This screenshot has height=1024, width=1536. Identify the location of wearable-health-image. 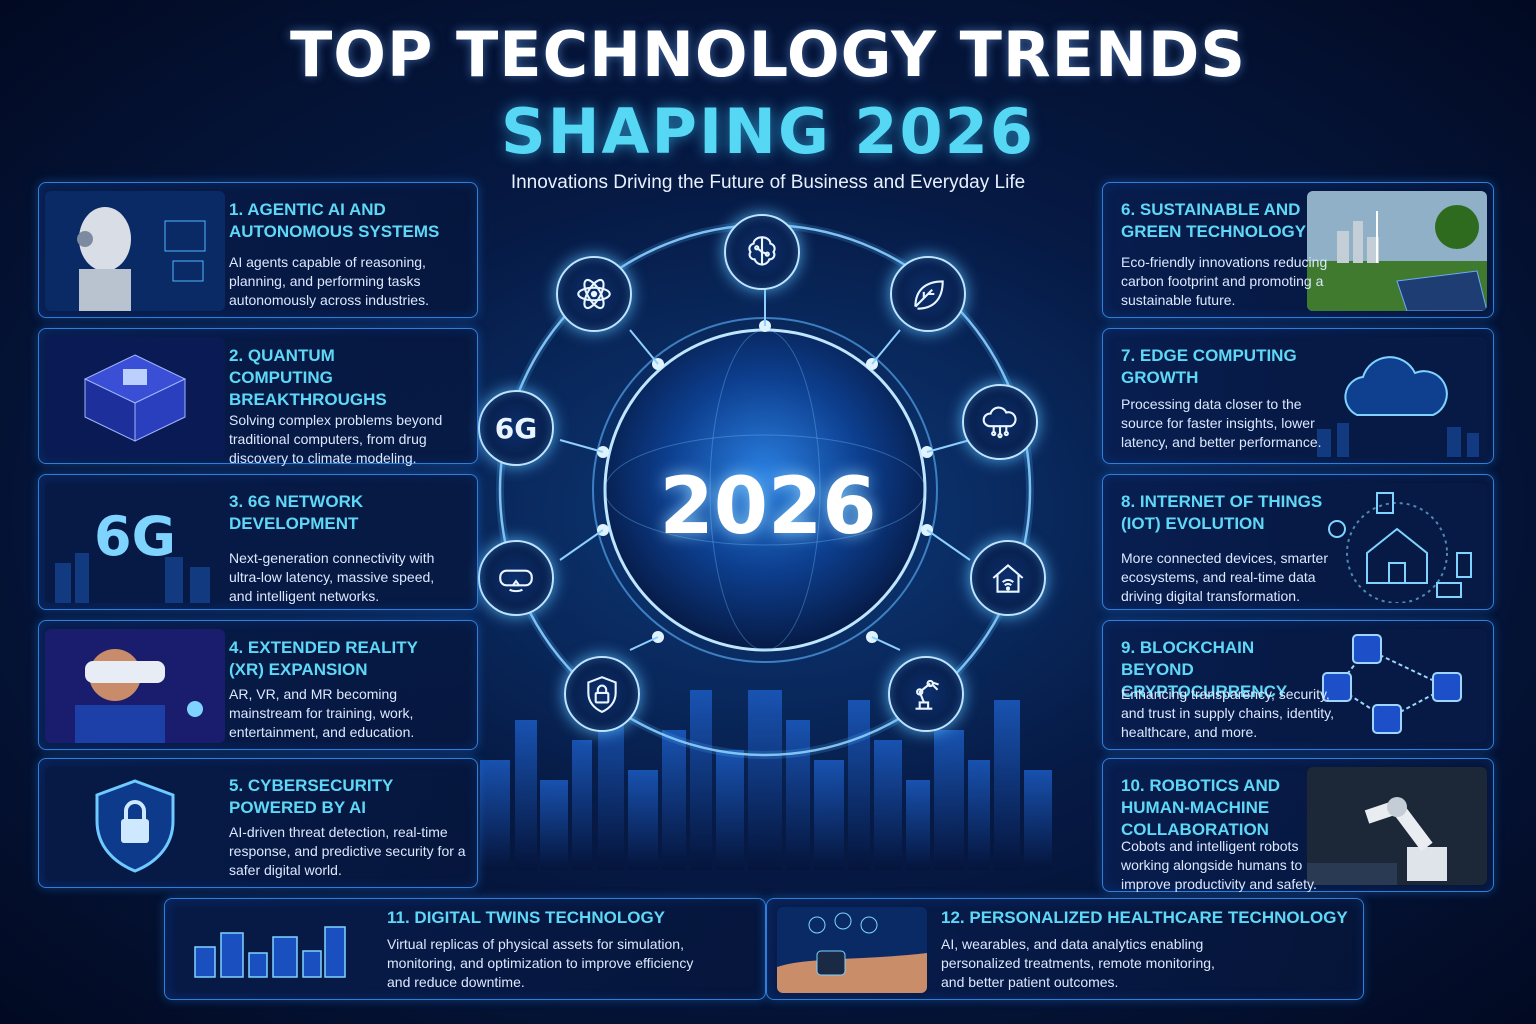
(852, 950).